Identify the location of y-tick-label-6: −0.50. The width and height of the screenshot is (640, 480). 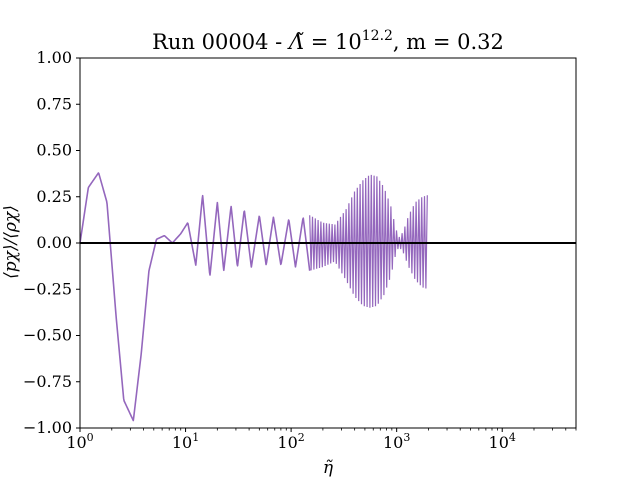
(47, 335).